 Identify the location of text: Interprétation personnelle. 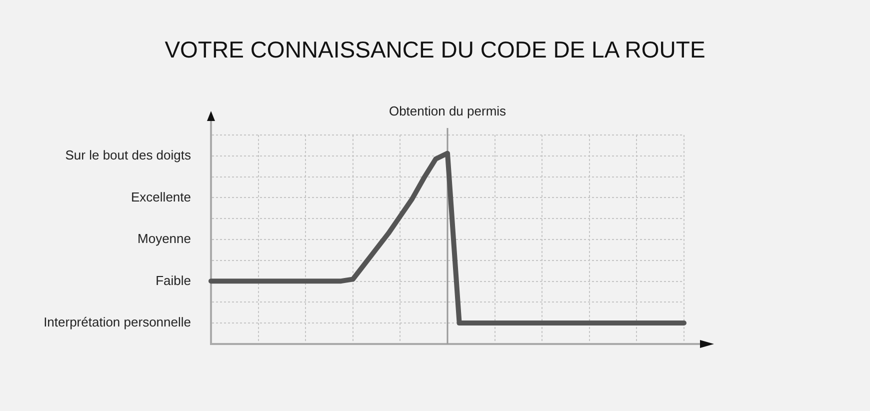
(117, 322).